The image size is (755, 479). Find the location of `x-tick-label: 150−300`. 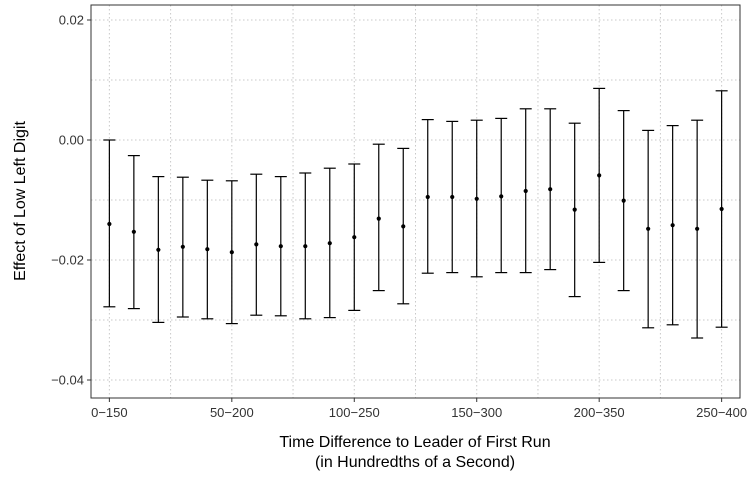

x-tick-label: 150−300 is located at coordinates (476, 412).